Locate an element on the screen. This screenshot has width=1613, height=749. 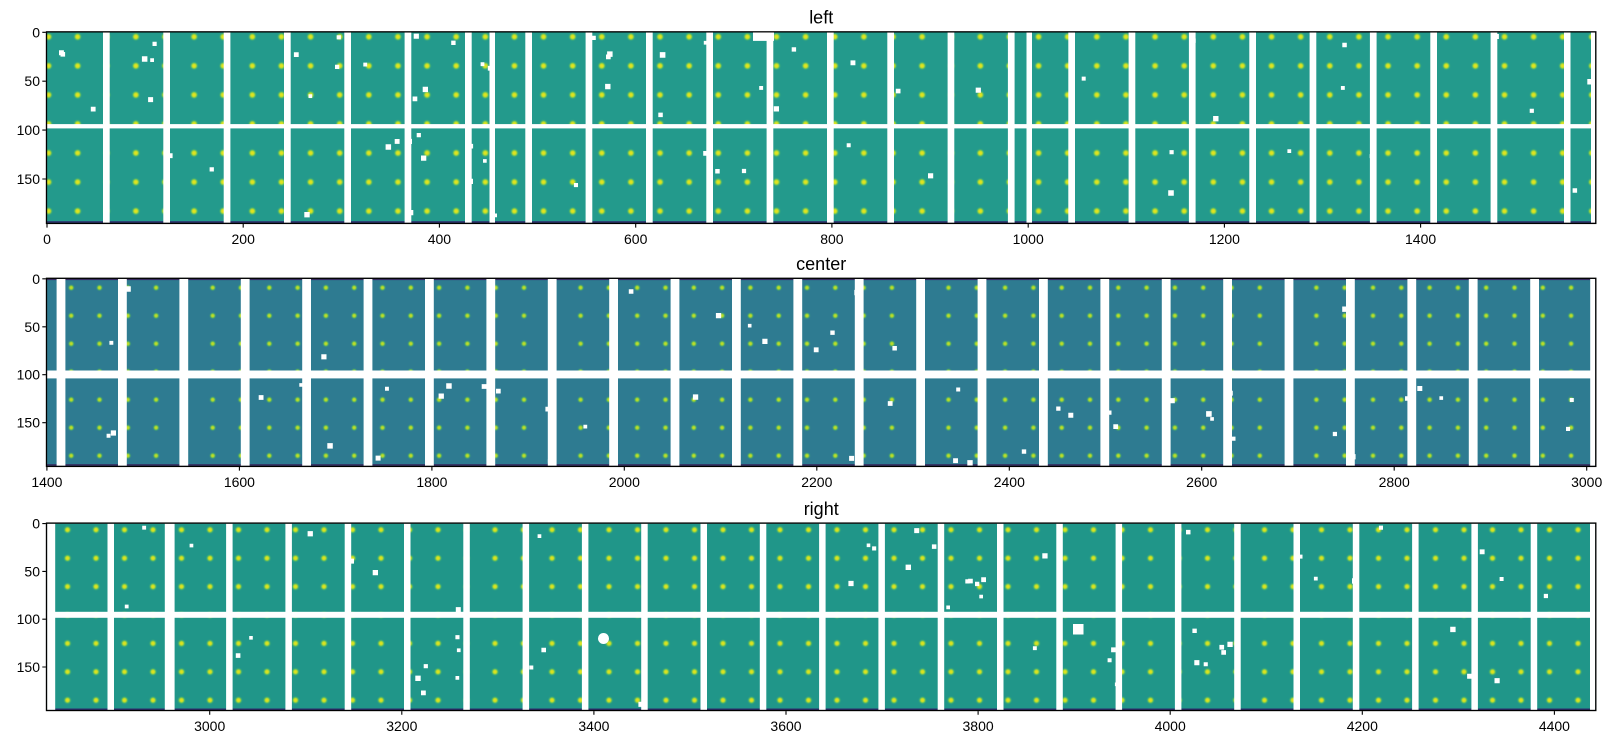
svg-text: center is located at coordinates (821, 264).